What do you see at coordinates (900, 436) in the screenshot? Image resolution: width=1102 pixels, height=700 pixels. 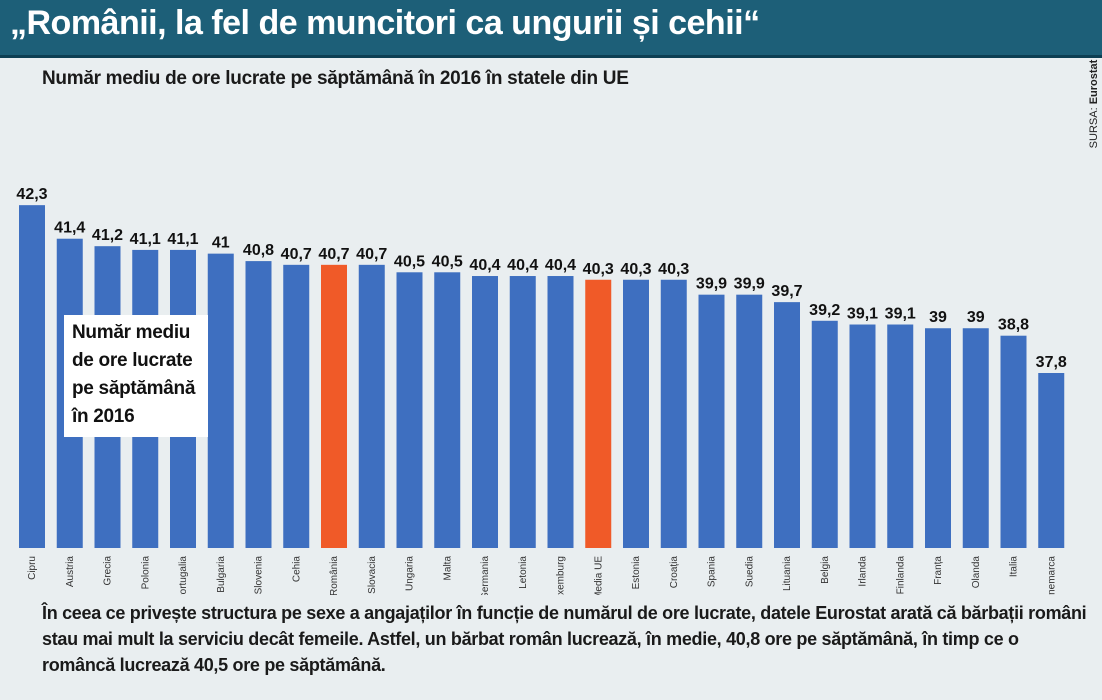 I see `bar-finlanda` at bounding box center [900, 436].